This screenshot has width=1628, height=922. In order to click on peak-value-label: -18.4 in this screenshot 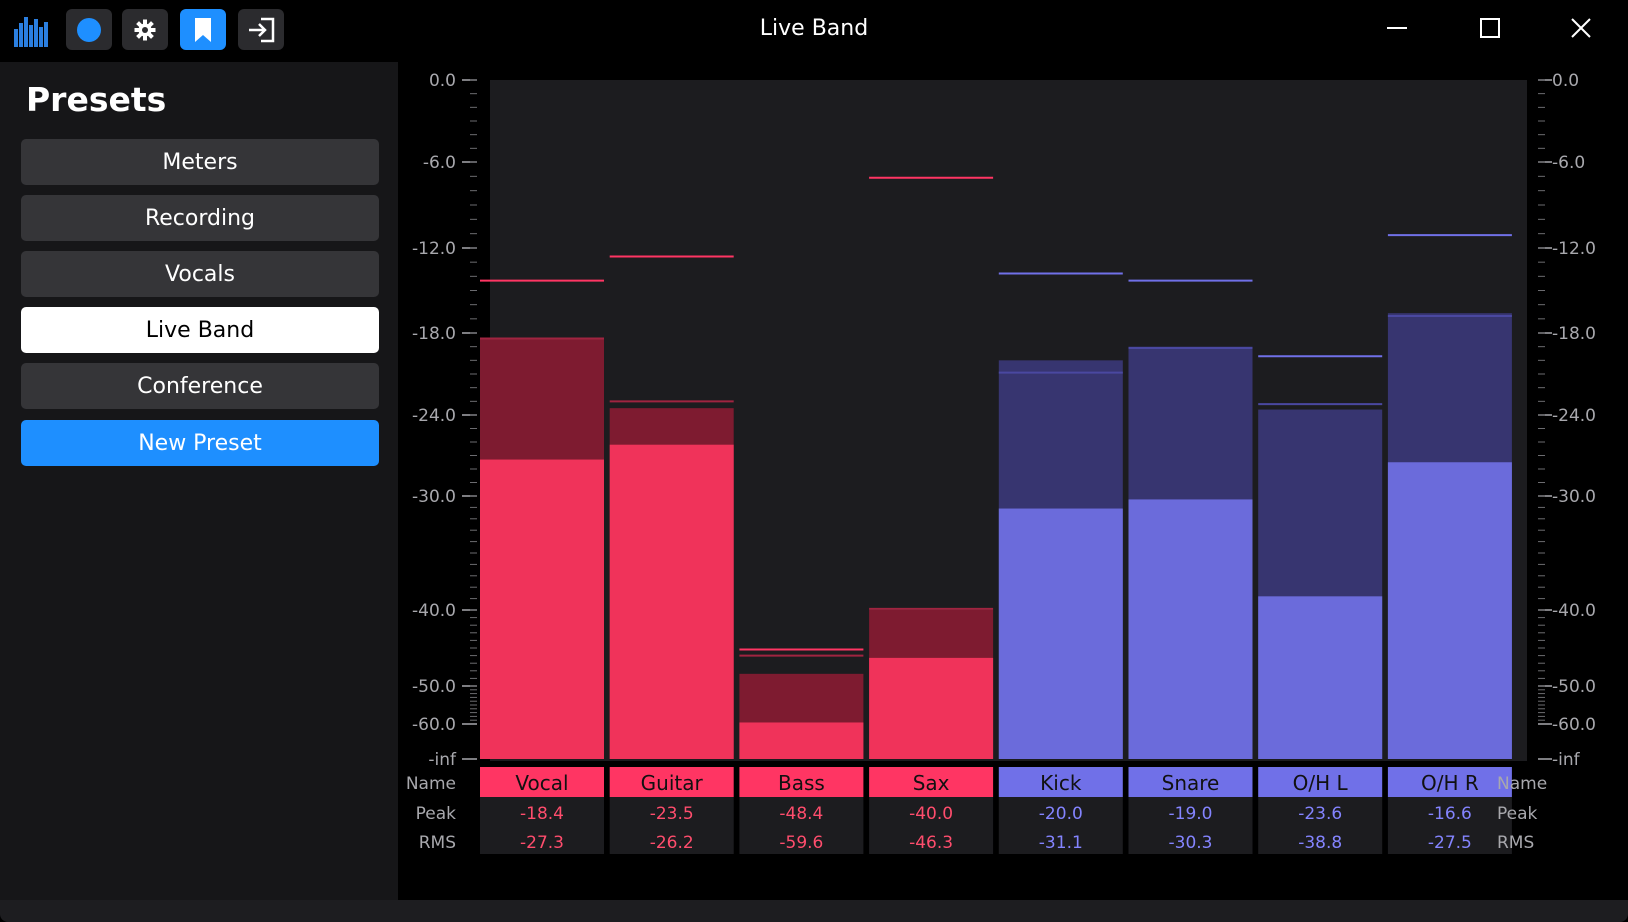, I will do `click(542, 814)`.